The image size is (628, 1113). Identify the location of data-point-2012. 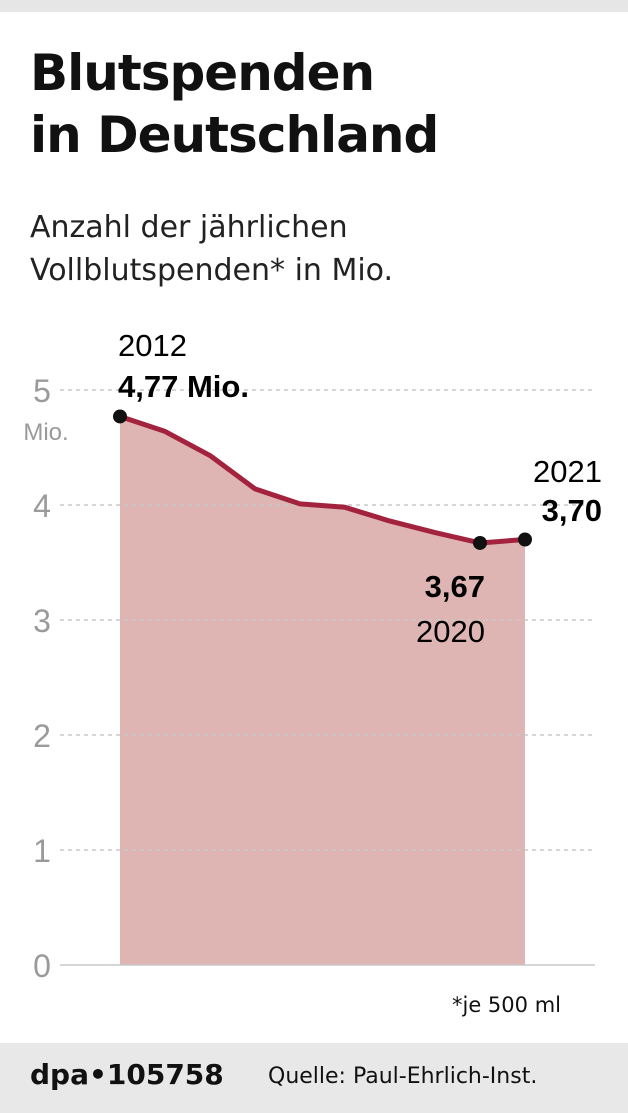
(120, 416).